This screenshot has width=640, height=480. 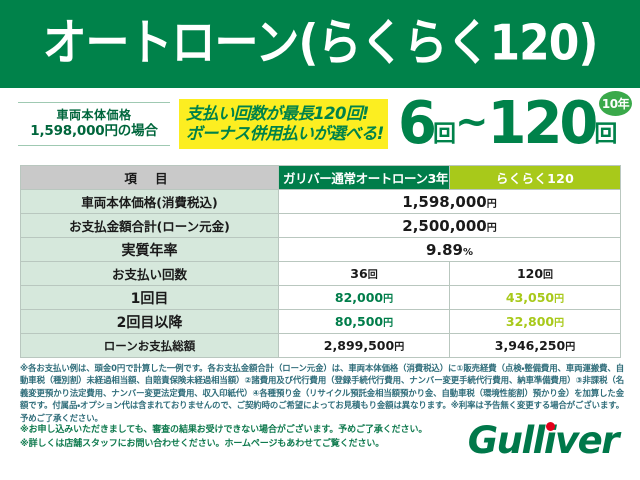 I want to click on logo-wordmark: Gulliver, so click(x=543, y=440).